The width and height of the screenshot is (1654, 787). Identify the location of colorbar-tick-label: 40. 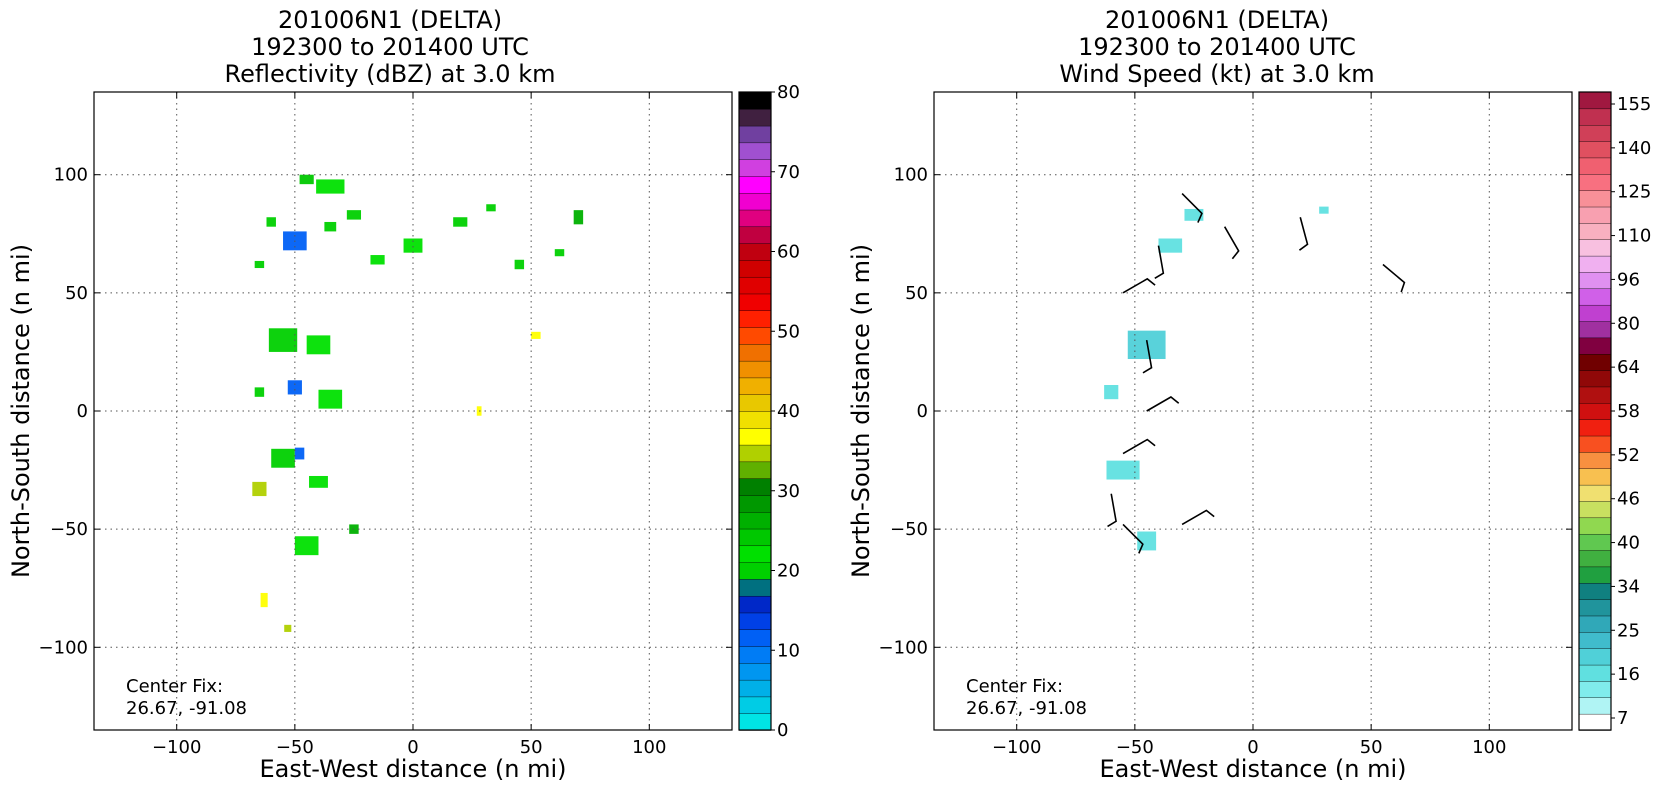
(1628, 543).